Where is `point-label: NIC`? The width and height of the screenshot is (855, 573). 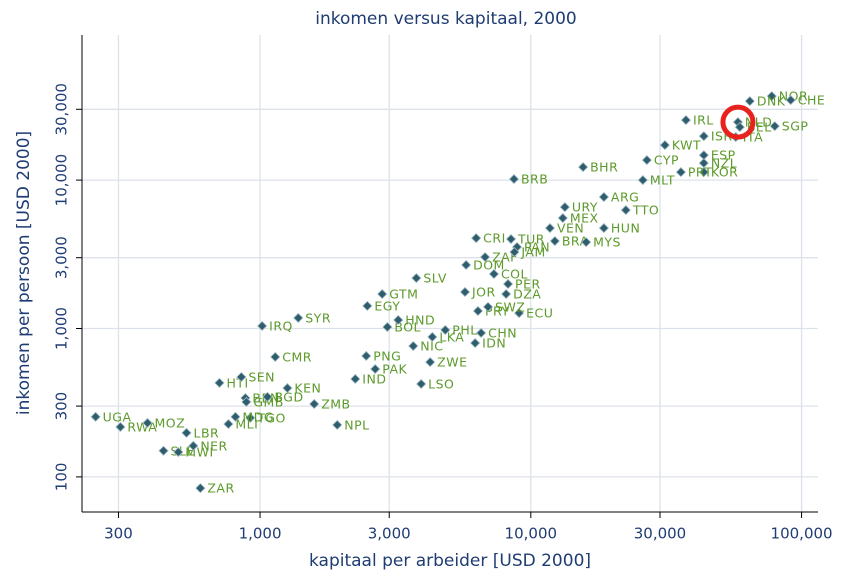
point-label: NIC is located at coordinates (431, 346).